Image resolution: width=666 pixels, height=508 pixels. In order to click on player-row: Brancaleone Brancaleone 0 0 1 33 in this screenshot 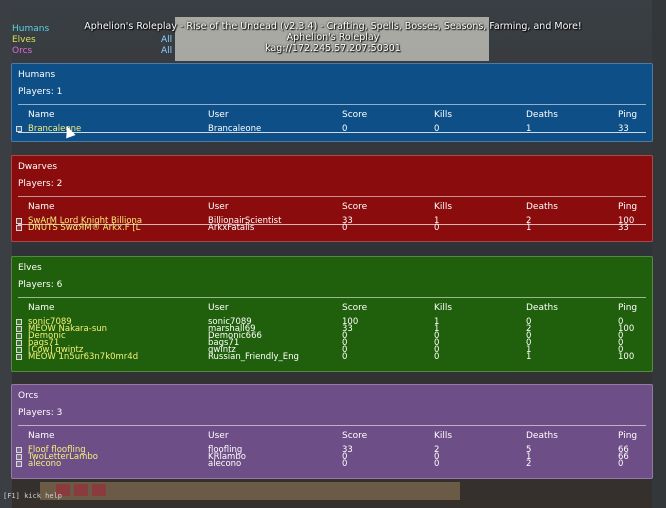, I will do `click(332, 129)`.